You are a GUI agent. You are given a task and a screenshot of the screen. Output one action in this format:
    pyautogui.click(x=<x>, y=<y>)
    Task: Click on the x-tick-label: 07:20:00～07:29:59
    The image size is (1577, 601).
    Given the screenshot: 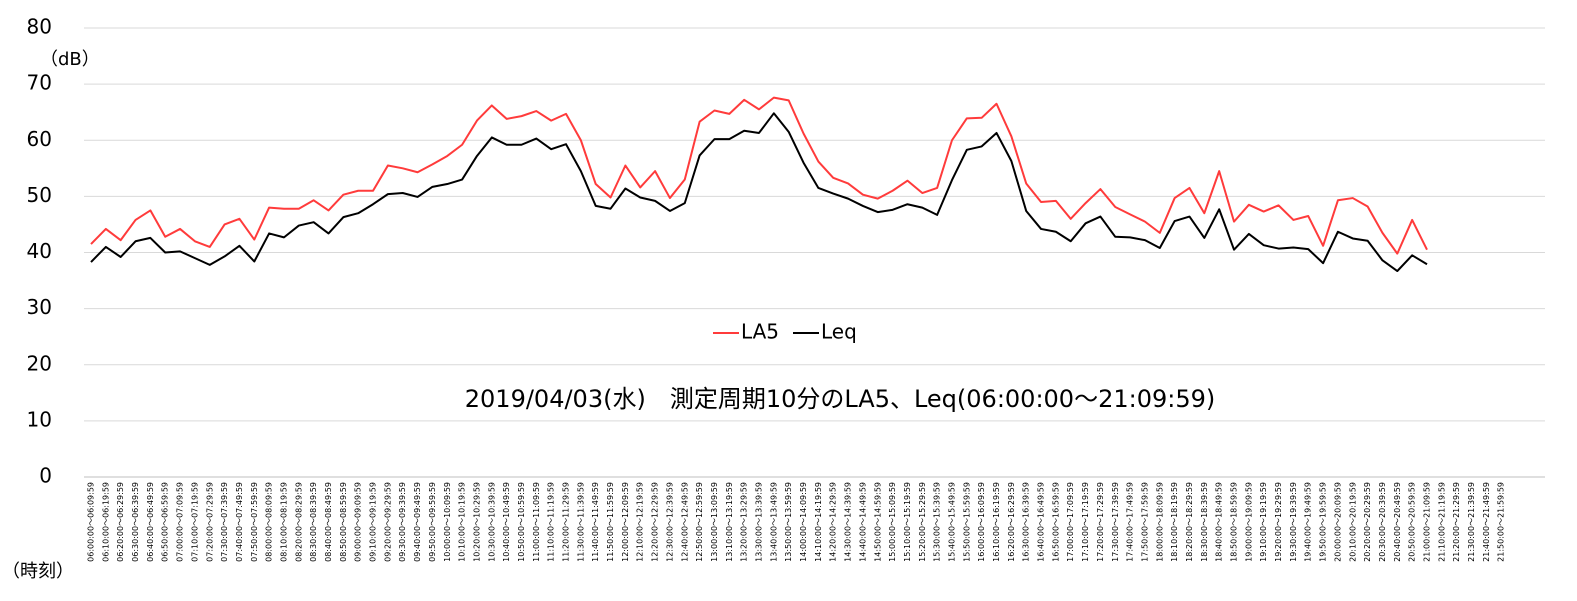 What is the action you would take?
    pyautogui.click(x=209, y=522)
    